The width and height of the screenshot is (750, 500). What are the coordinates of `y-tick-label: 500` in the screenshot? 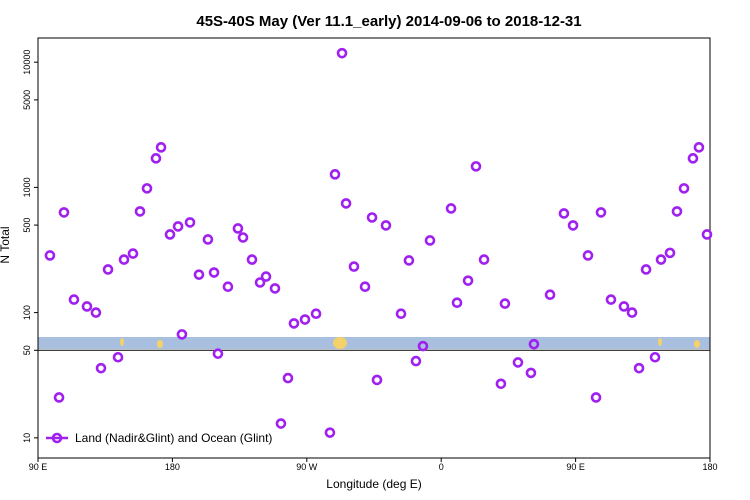 It's located at (27, 225).